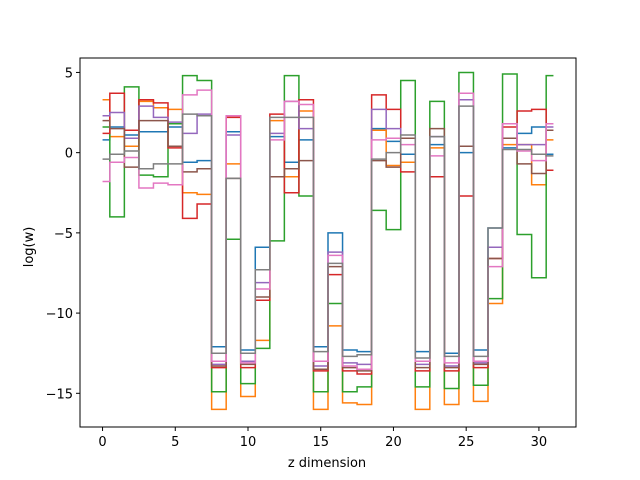  Describe the element at coordinates (102, 442) in the screenshot. I see `x-tick-label: 0` at that location.